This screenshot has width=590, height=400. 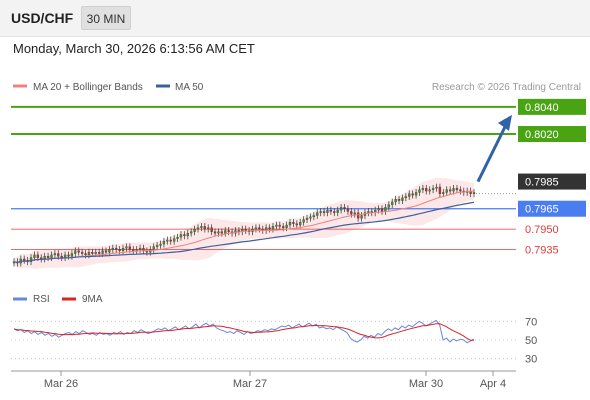 I want to click on ma20-line, so click(x=244, y=226).